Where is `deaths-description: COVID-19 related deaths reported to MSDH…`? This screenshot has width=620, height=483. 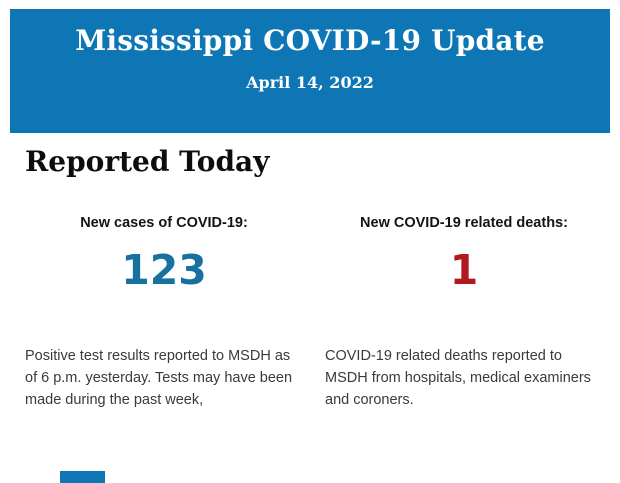 deaths-description: COVID-19 related deaths reported to MSDH… is located at coordinates (458, 378).